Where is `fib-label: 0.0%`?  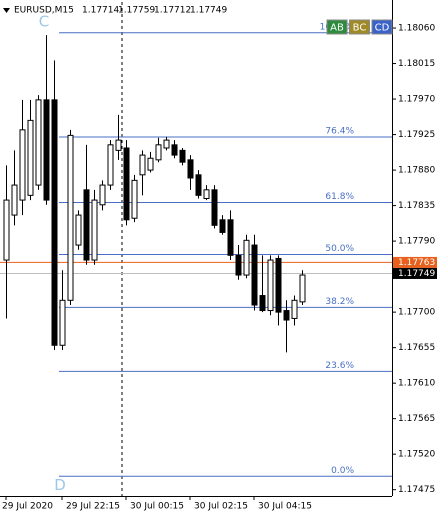
fib-label: 0.0% is located at coordinates (342, 471).